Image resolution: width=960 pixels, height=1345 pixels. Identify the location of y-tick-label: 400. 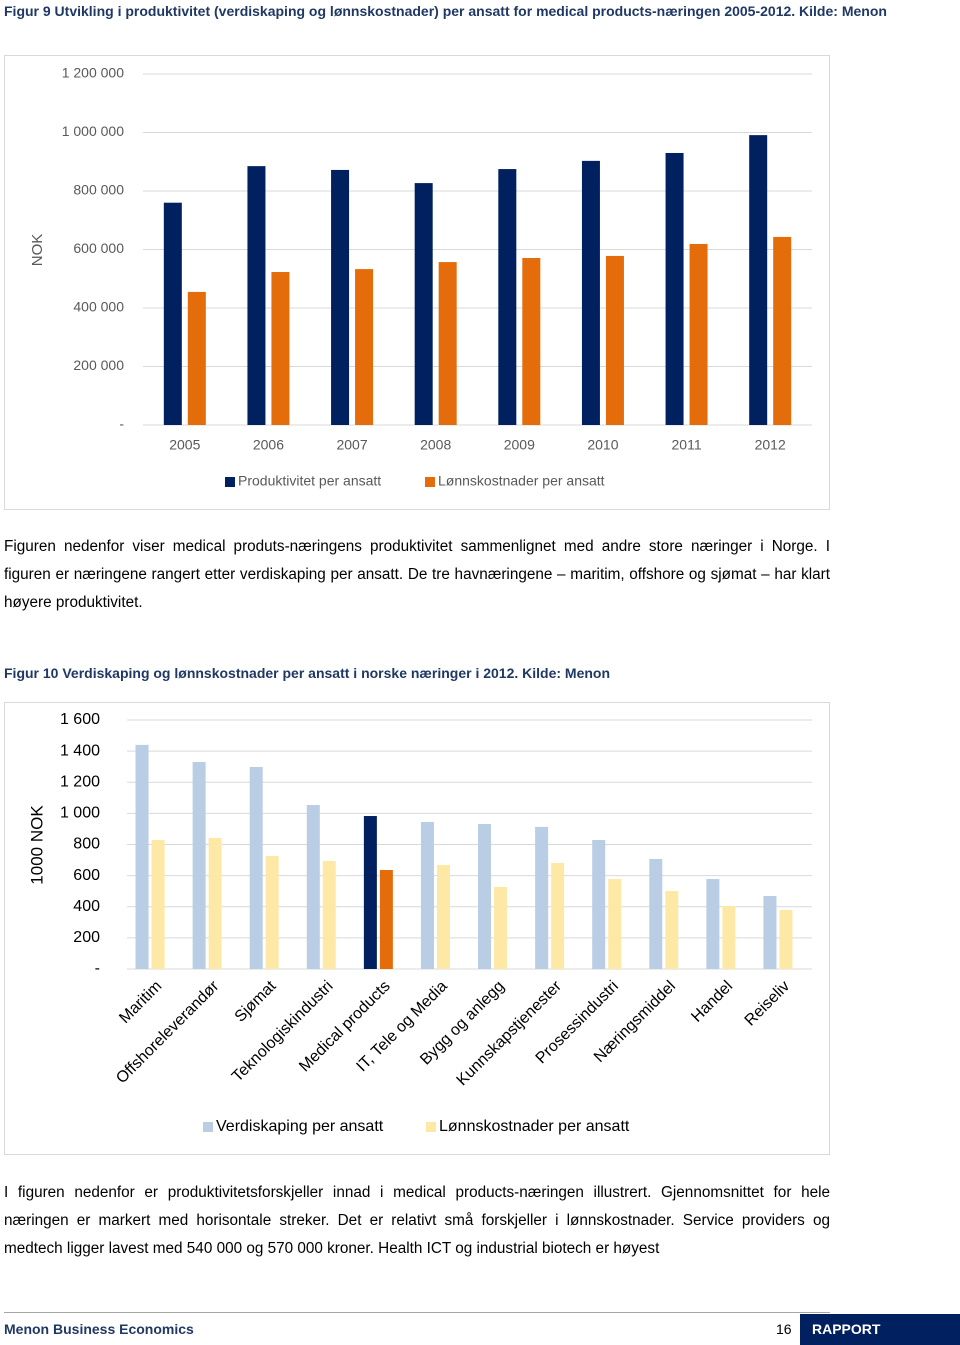
(86, 906).